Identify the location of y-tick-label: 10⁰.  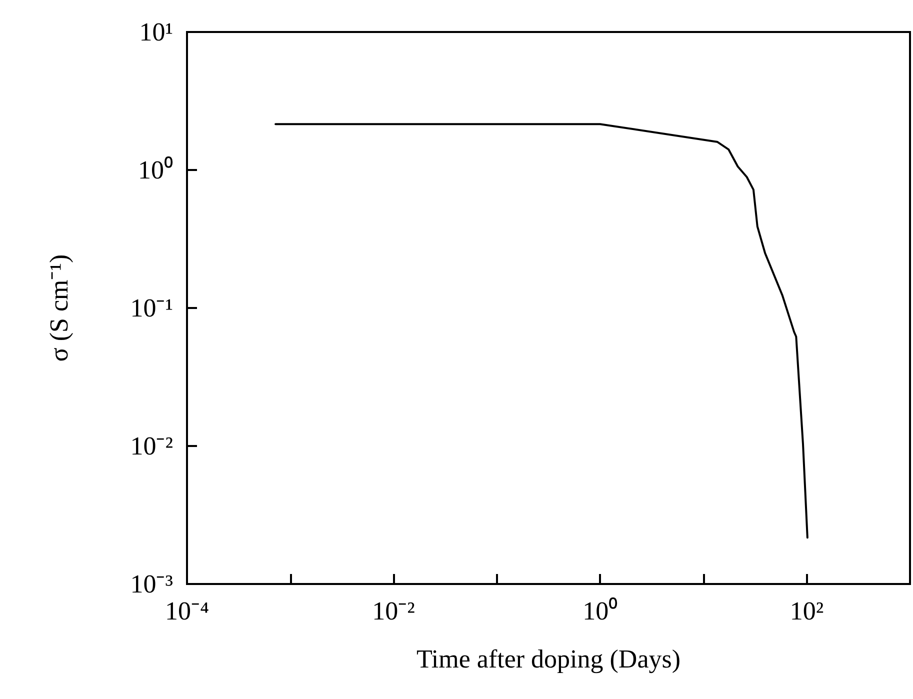
(155, 170).